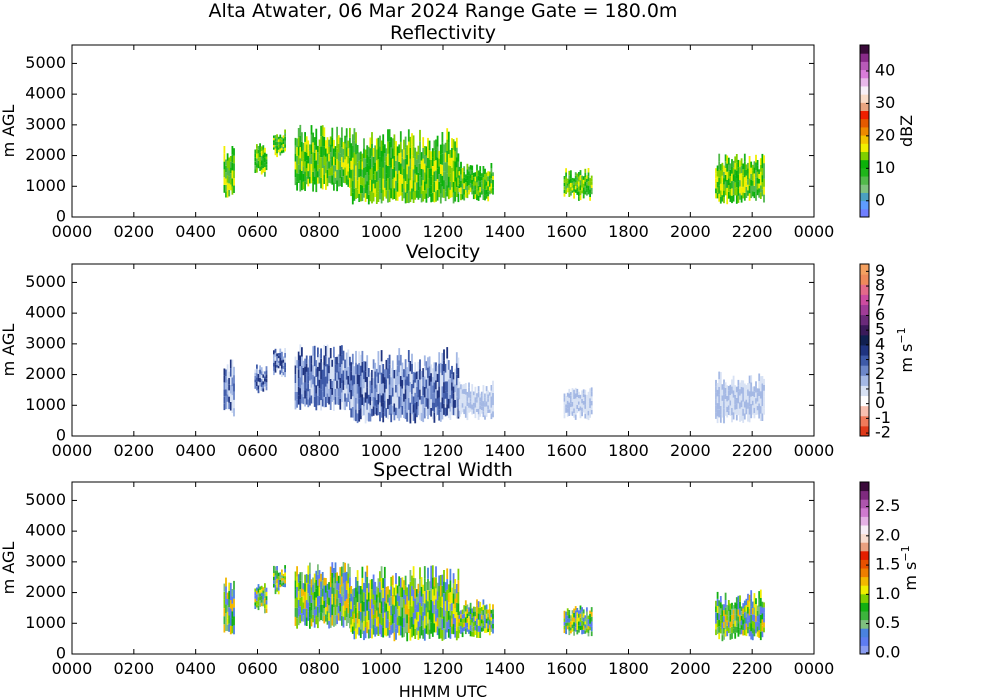  I want to click on x-tick-label: 1000, so click(381, 231).